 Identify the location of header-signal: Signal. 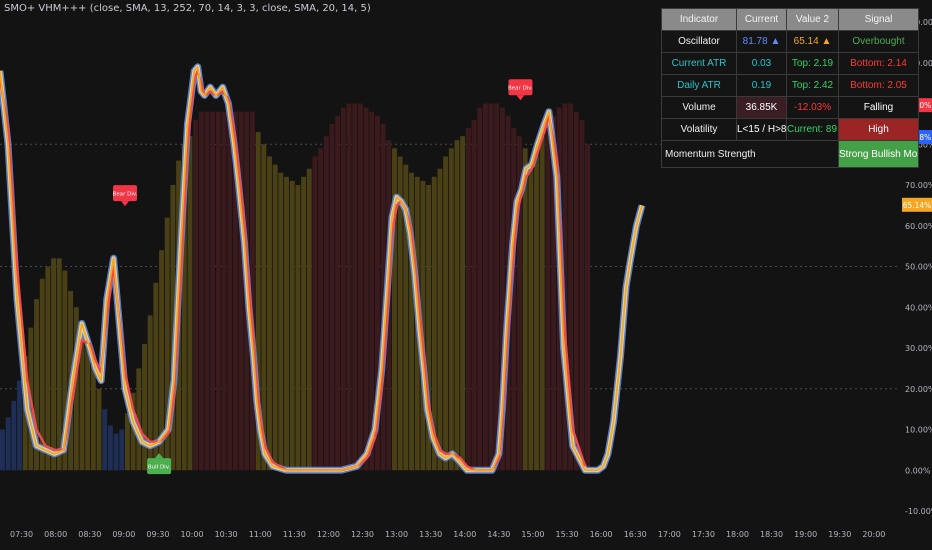
(878, 19).